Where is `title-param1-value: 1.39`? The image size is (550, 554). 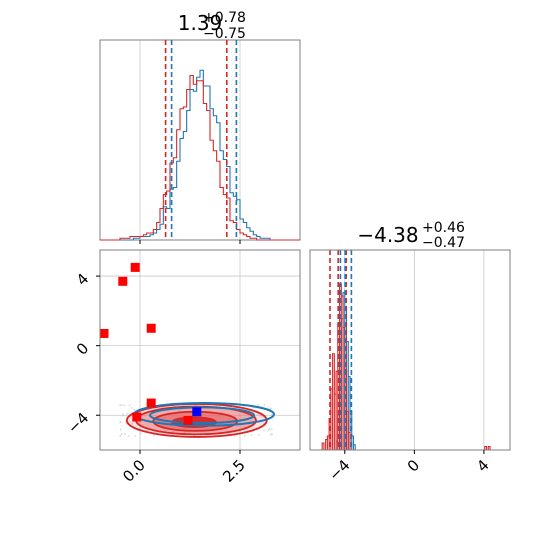 title-param1-value: 1.39 is located at coordinates (200, 23).